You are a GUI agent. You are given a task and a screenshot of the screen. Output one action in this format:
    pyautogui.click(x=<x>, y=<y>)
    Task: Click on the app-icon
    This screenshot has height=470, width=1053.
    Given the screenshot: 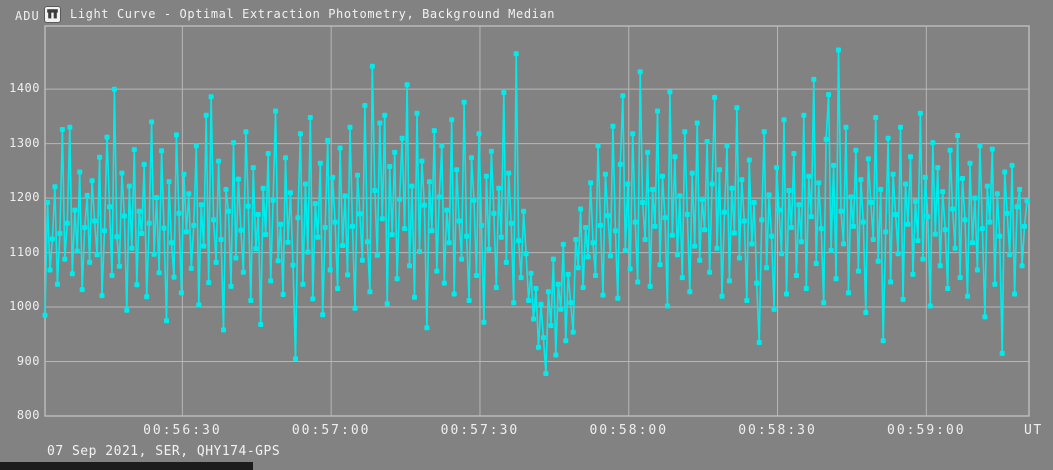 What is the action you would take?
    pyautogui.click(x=52, y=14)
    